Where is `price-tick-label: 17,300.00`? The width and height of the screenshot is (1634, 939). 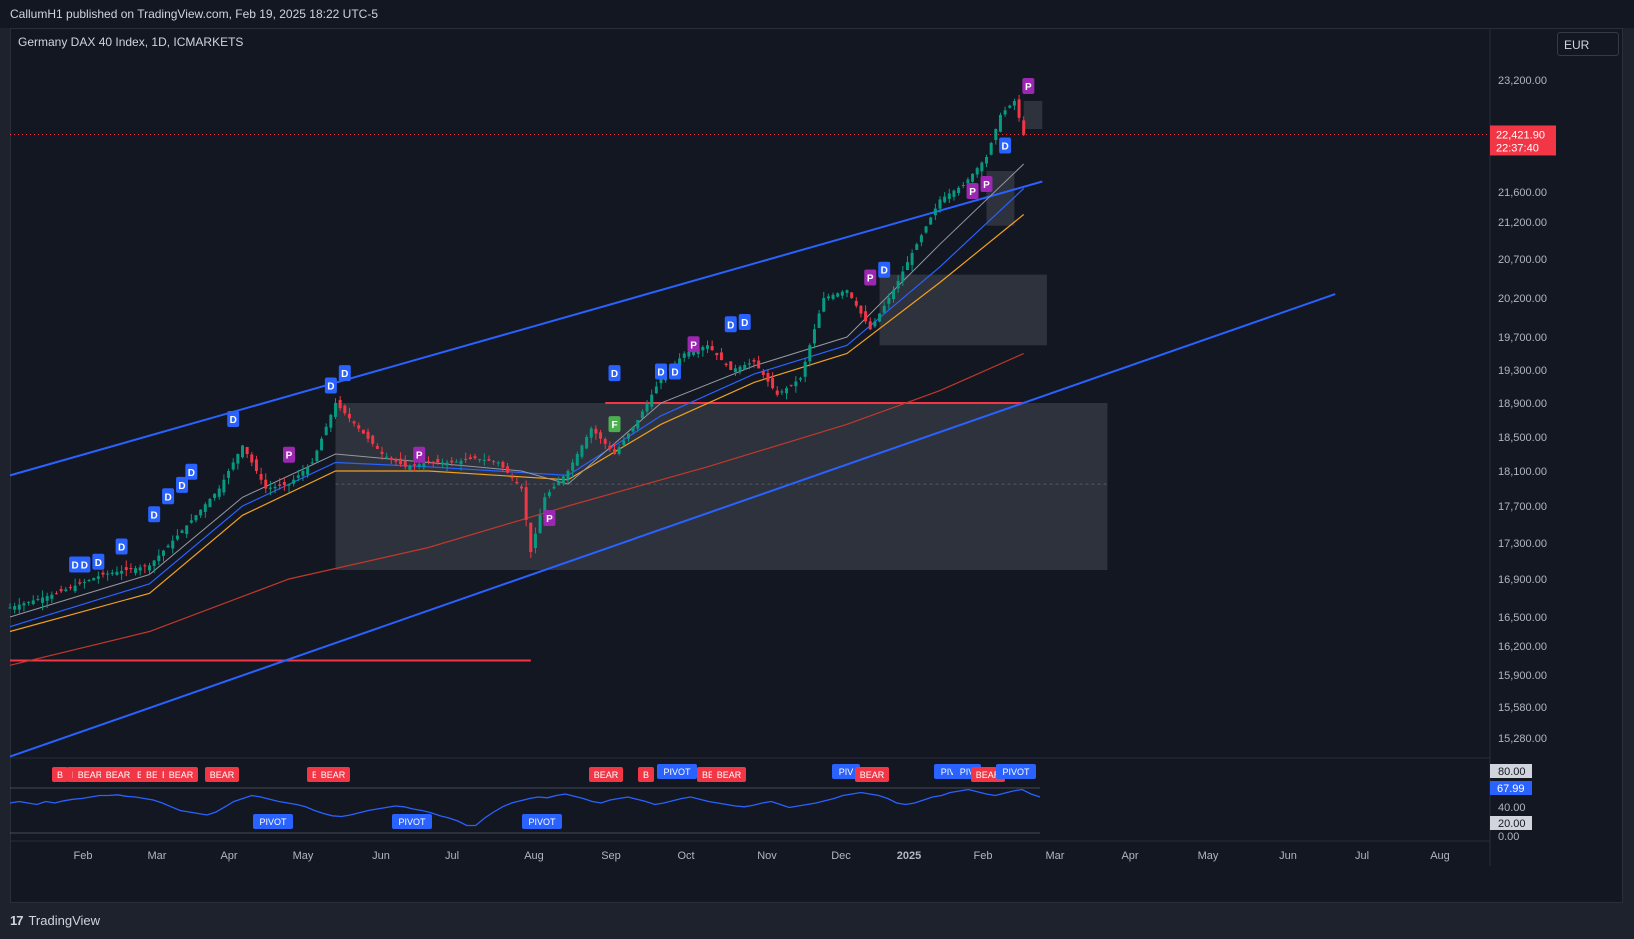 price-tick-label: 17,300.00 is located at coordinates (1522, 544).